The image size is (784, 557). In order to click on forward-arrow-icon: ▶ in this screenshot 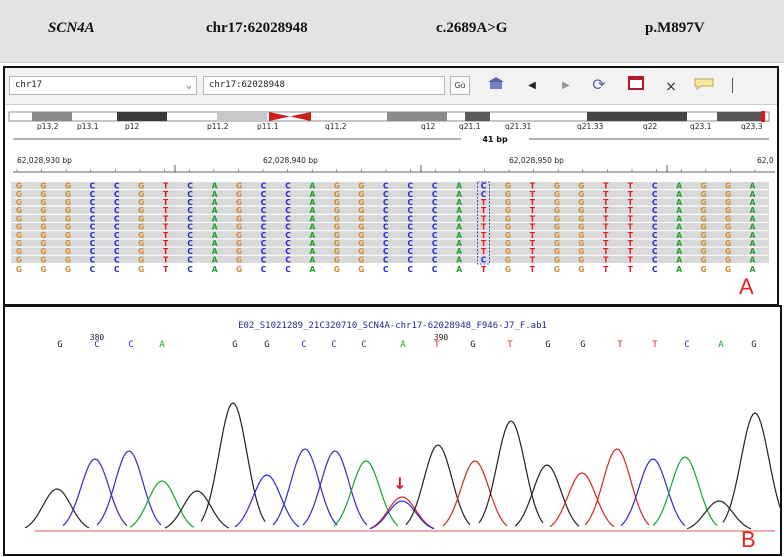, I will do `click(566, 85)`.